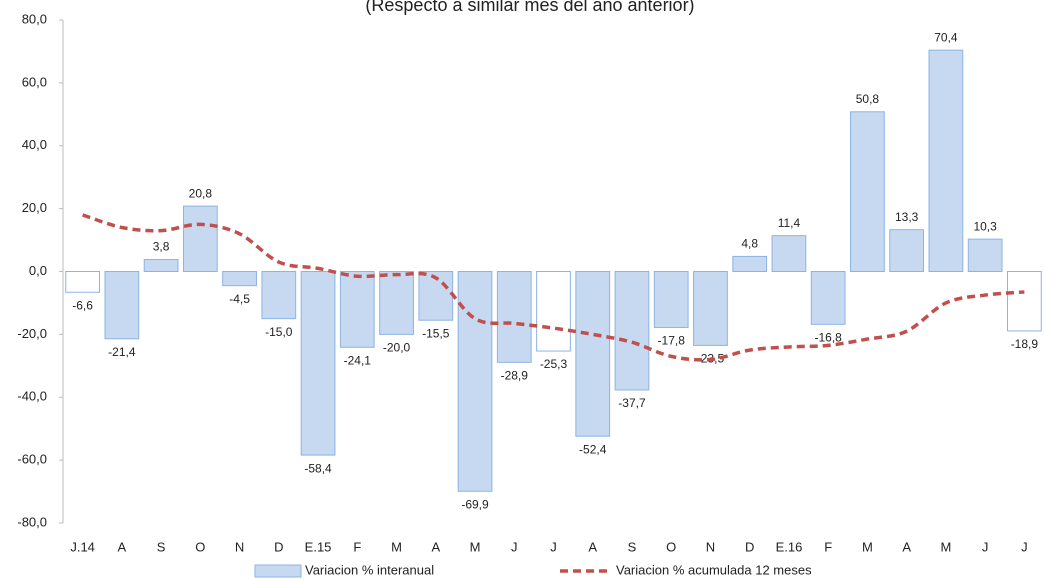  Describe the element at coordinates (38, 270) in the screenshot. I see `y-tick-label: 0,0` at that location.